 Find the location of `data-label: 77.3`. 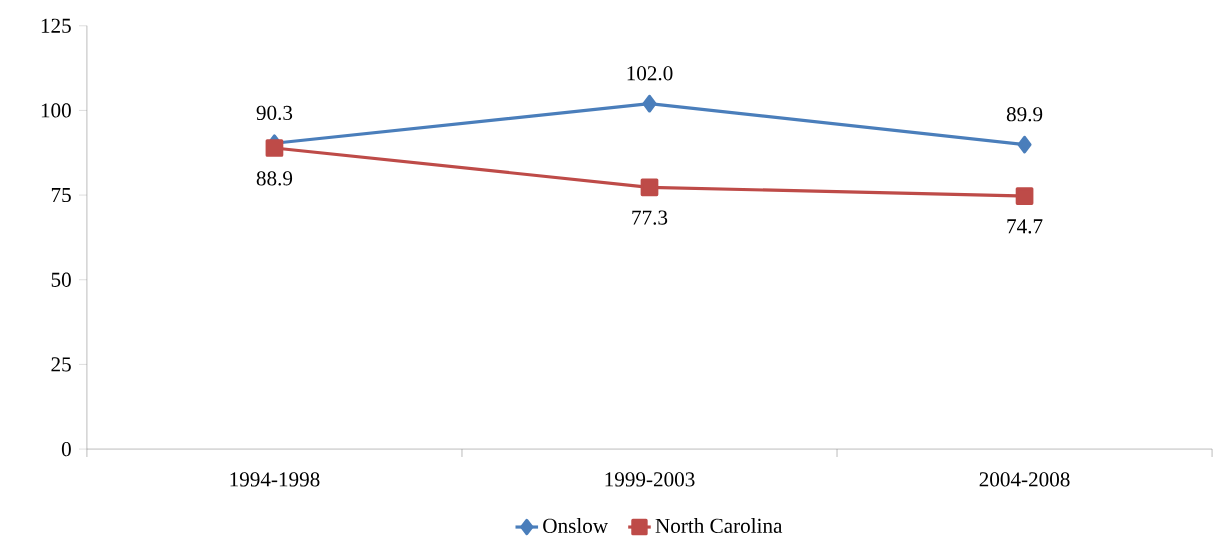

data-label: 77.3 is located at coordinates (650, 217).